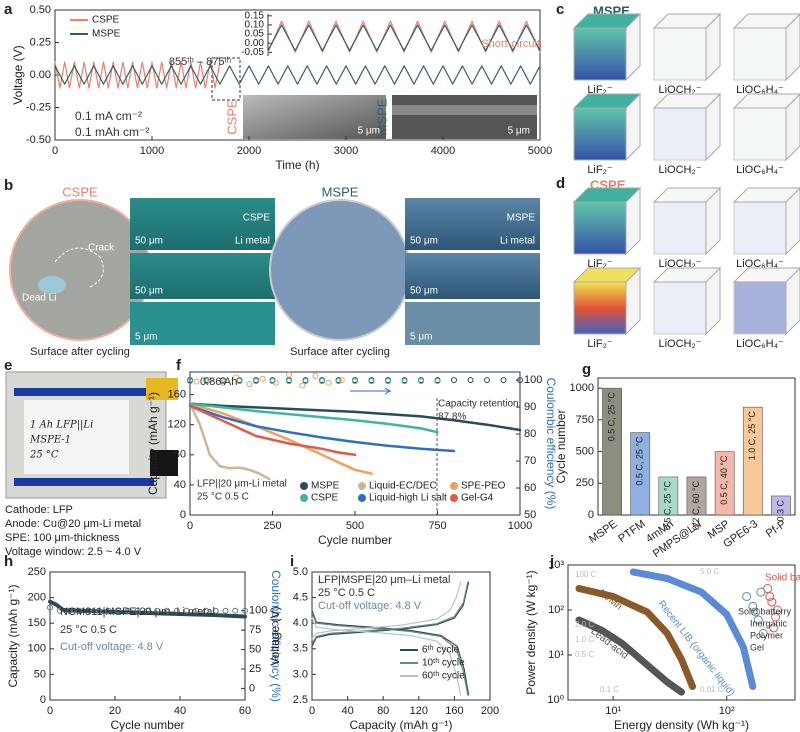  What do you see at coordinates (245, 711) in the screenshot?
I see `x-tick-label: 60` at bounding box center [245, 711].